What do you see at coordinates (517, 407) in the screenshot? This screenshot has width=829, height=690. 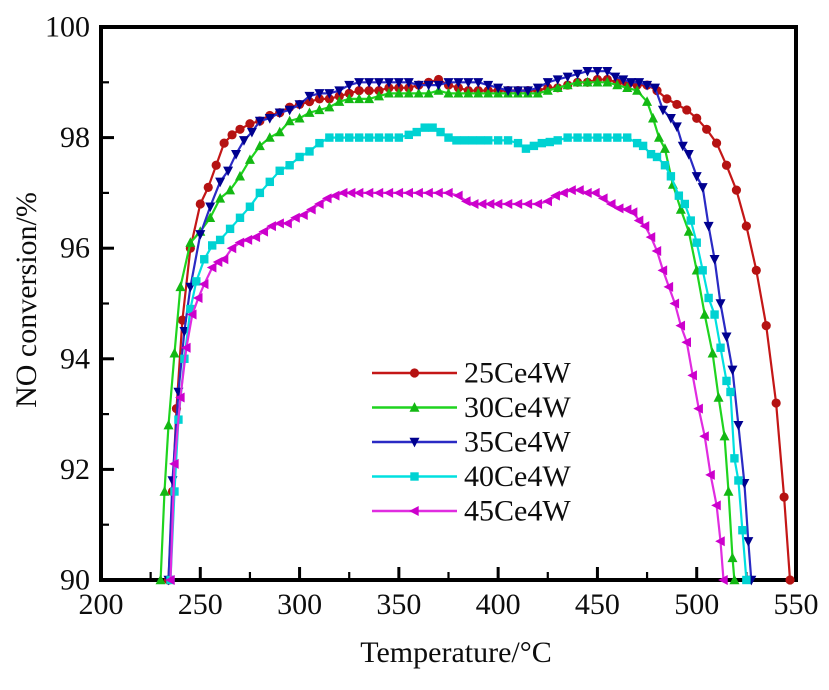 I see `legend-label: 30Ce4W` at bounding box center [517, 407].